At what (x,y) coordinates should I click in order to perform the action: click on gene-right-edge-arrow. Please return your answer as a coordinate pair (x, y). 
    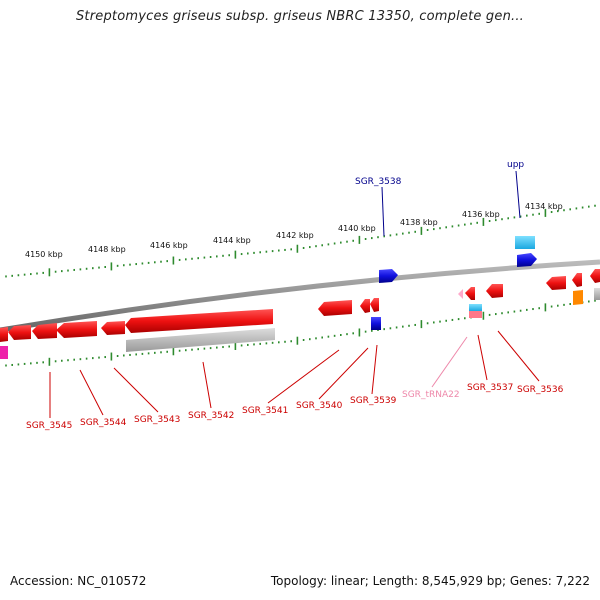
    Looking at the image, I should click on (595, 276).